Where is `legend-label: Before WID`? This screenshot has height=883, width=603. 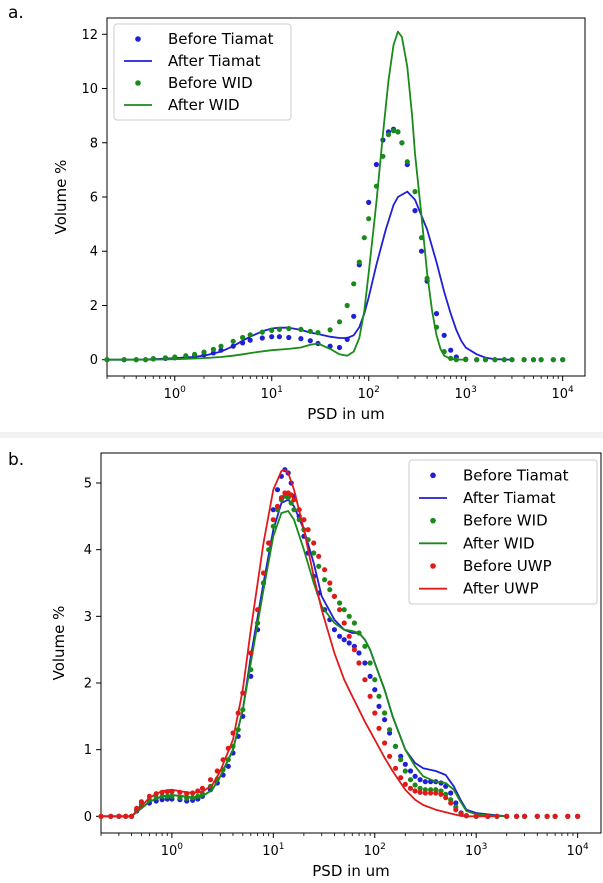 legend-label: Before WID is located at coordinates (210, 83).